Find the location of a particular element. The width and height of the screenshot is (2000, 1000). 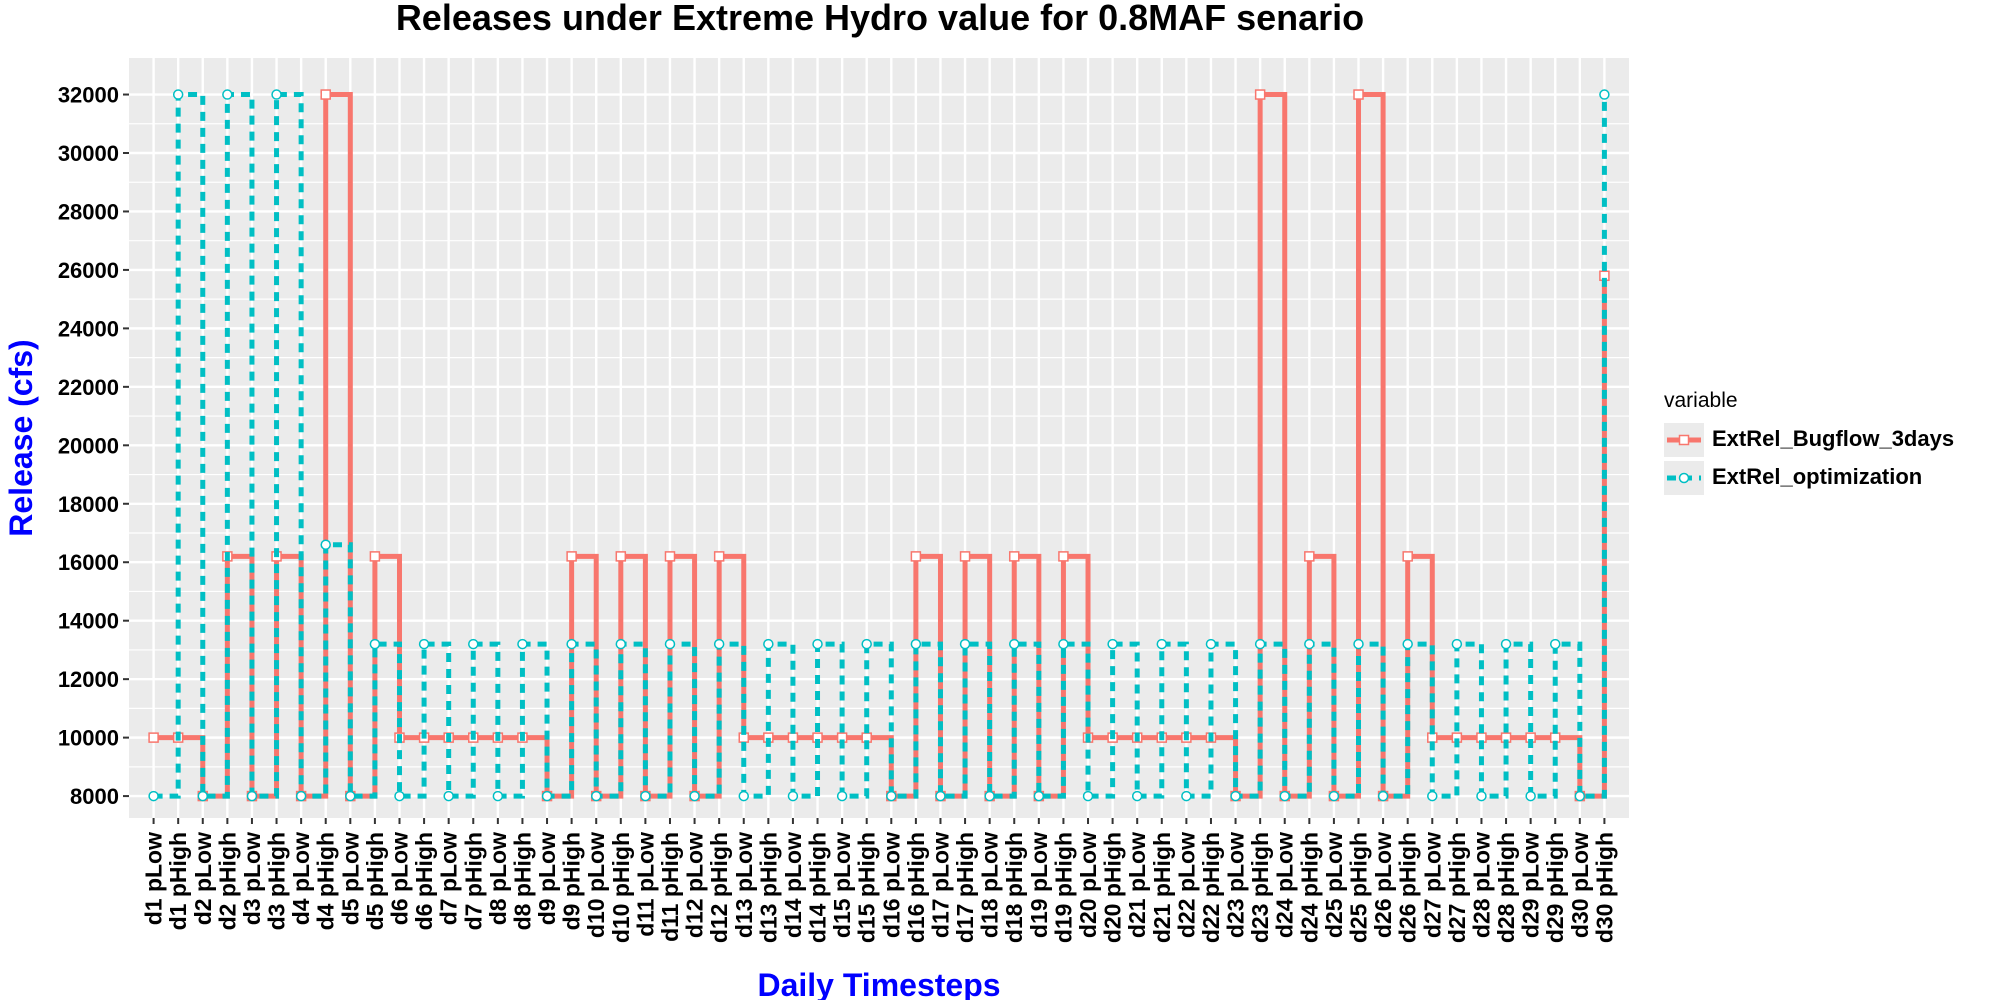

x-tick-label: d2 pLow is located at coordinates (203, 878).